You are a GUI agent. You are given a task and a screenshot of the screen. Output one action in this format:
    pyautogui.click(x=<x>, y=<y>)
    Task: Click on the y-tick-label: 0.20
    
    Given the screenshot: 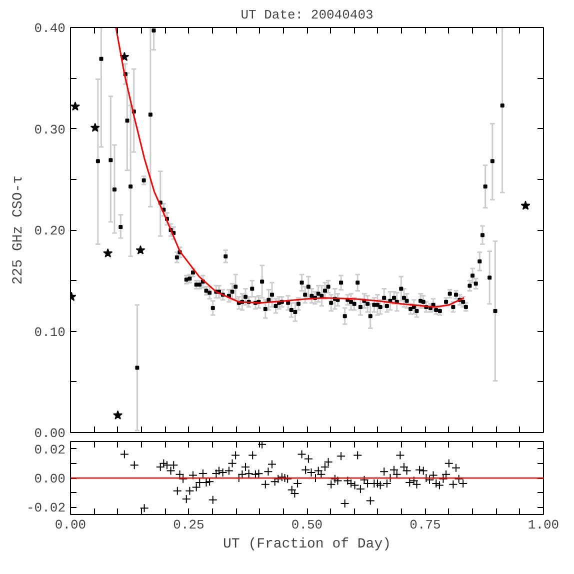 What is the action you would take?
    pyautogui.click(x=50, y=231)
    